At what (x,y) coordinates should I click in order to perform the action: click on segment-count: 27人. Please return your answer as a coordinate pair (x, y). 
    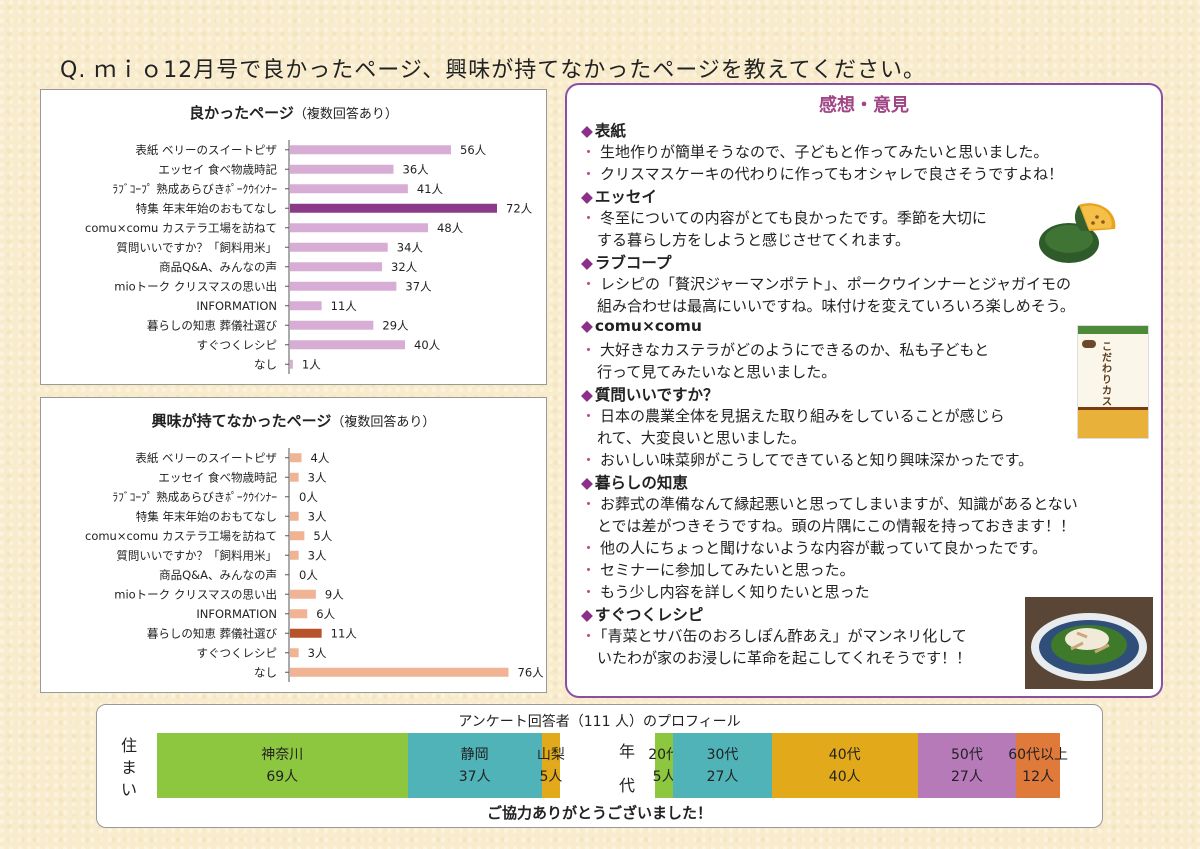
    Looking at the image, I should click on (967, 776).